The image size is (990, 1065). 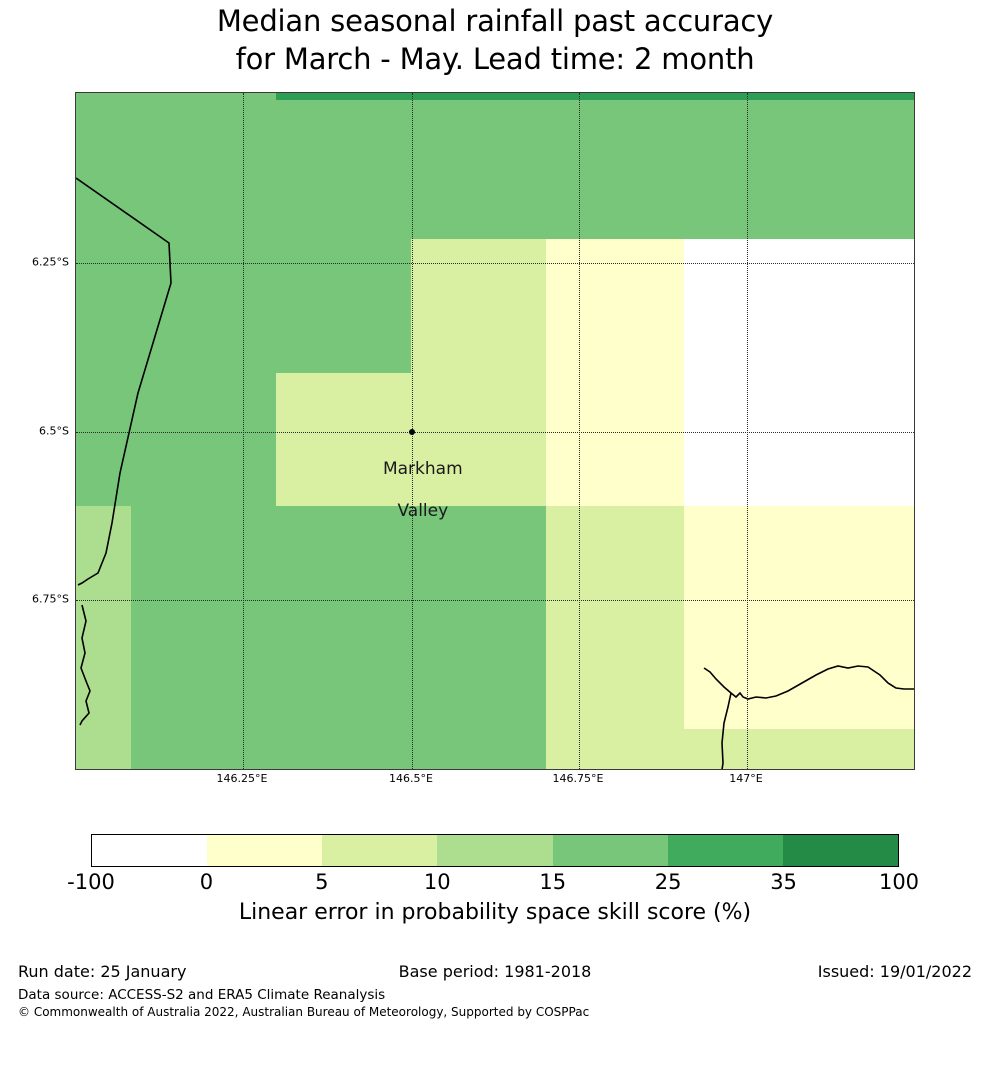 I want to click on markham-valley-label: Markham Valley, so click(x=412, y=490).